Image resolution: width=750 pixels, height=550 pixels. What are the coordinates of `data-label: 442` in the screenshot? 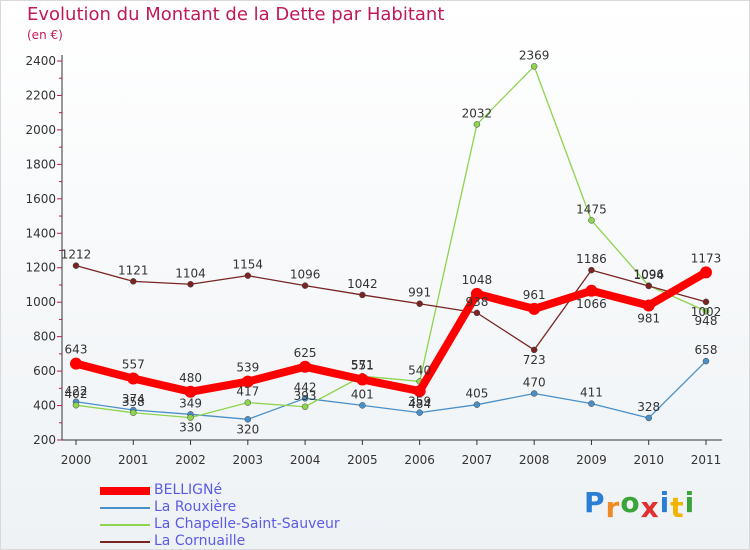 It's located at (305, 387).